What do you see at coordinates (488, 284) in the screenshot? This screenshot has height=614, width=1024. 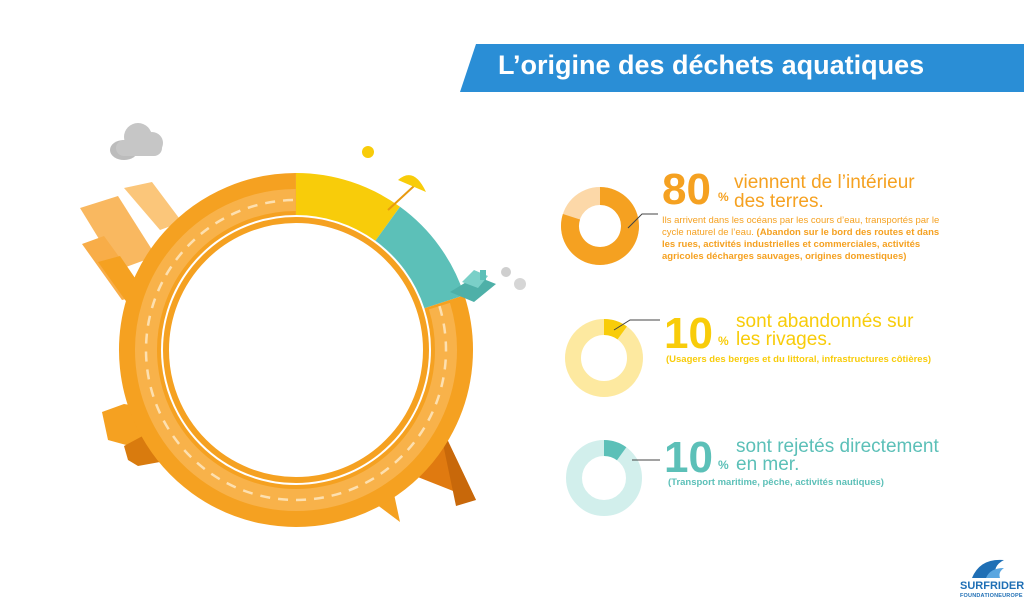 I see `boat-icon` at bounding box center [488, 284].